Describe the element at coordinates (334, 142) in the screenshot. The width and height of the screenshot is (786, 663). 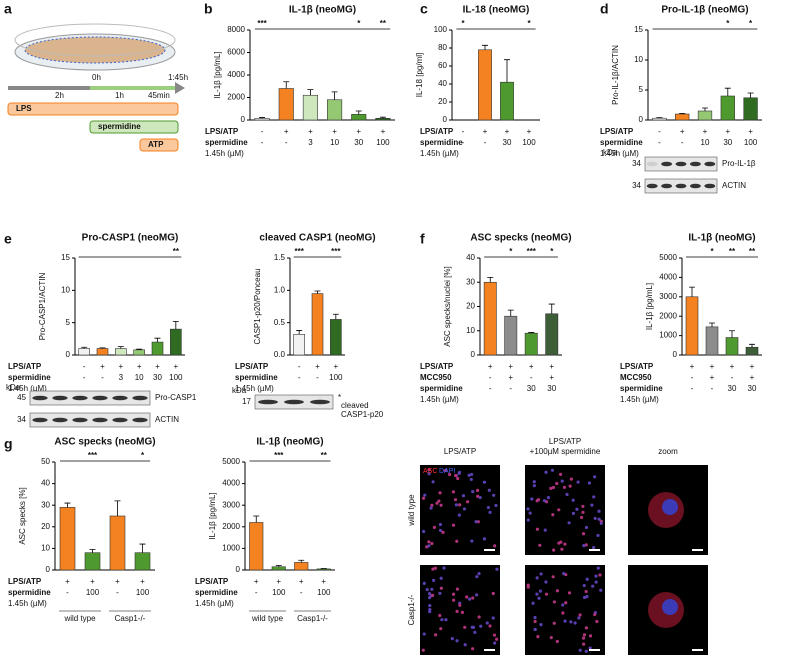
I see `row-value: 10` at that location.